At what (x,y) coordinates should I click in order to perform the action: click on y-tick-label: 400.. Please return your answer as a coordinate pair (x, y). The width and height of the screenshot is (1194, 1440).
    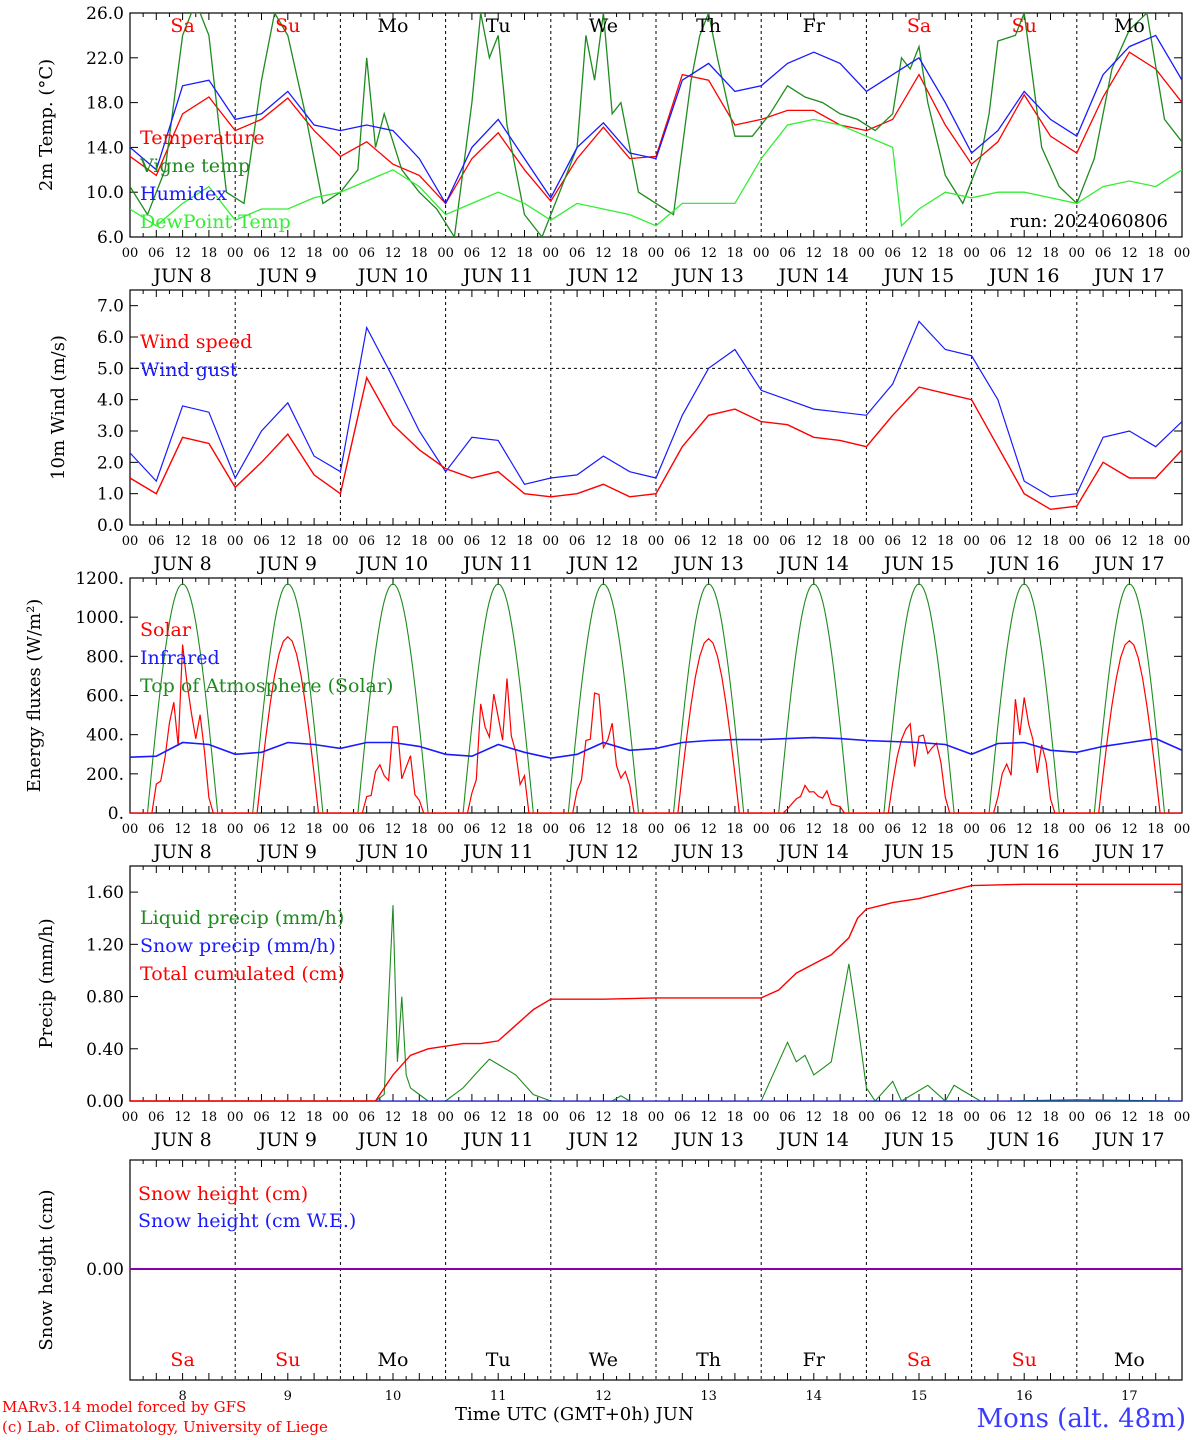
    Looking at the image, I should click on (105, 736).